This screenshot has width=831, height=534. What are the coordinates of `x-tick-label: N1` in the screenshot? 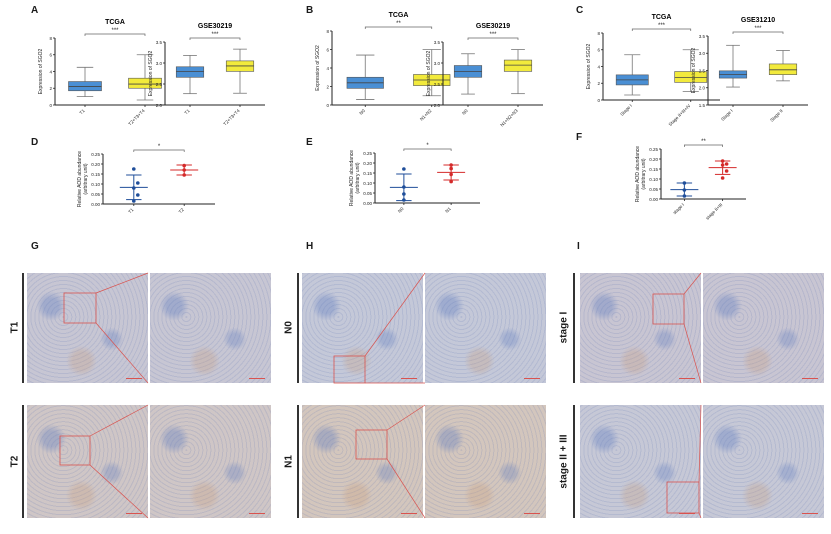 It's located at (448, 210).